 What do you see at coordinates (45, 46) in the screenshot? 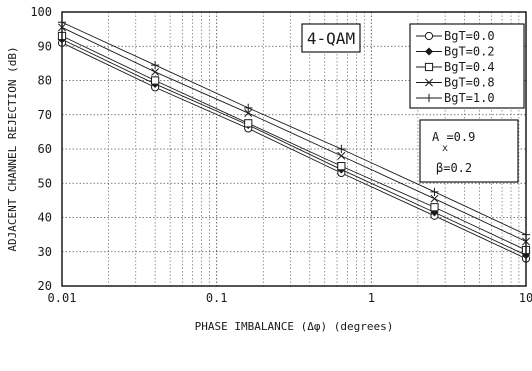
I see `y-tick-label: 90` at bounding box center [45, 46].